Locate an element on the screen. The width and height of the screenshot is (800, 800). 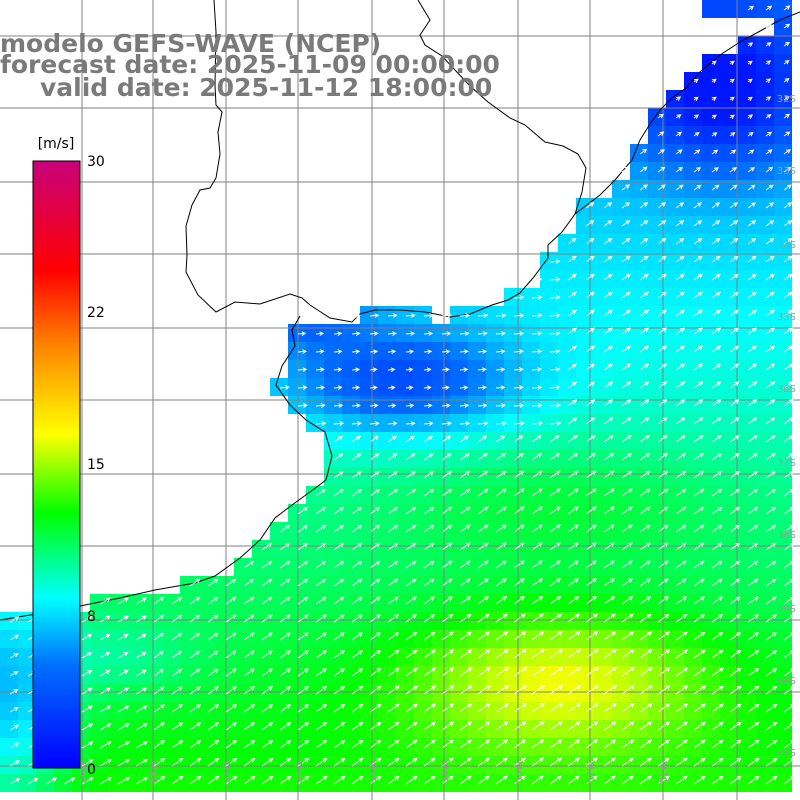
valid-date: valid date: 2025-11-12 18:00:00 is located at coordinates (266, 87).